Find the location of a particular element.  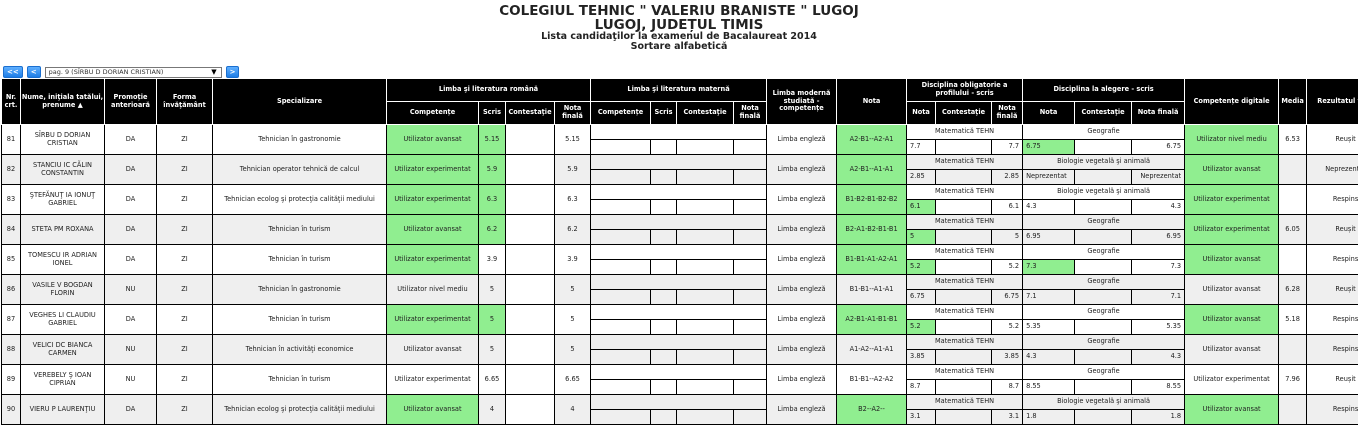

next-page-button: > is located at coordinates (232, 72).